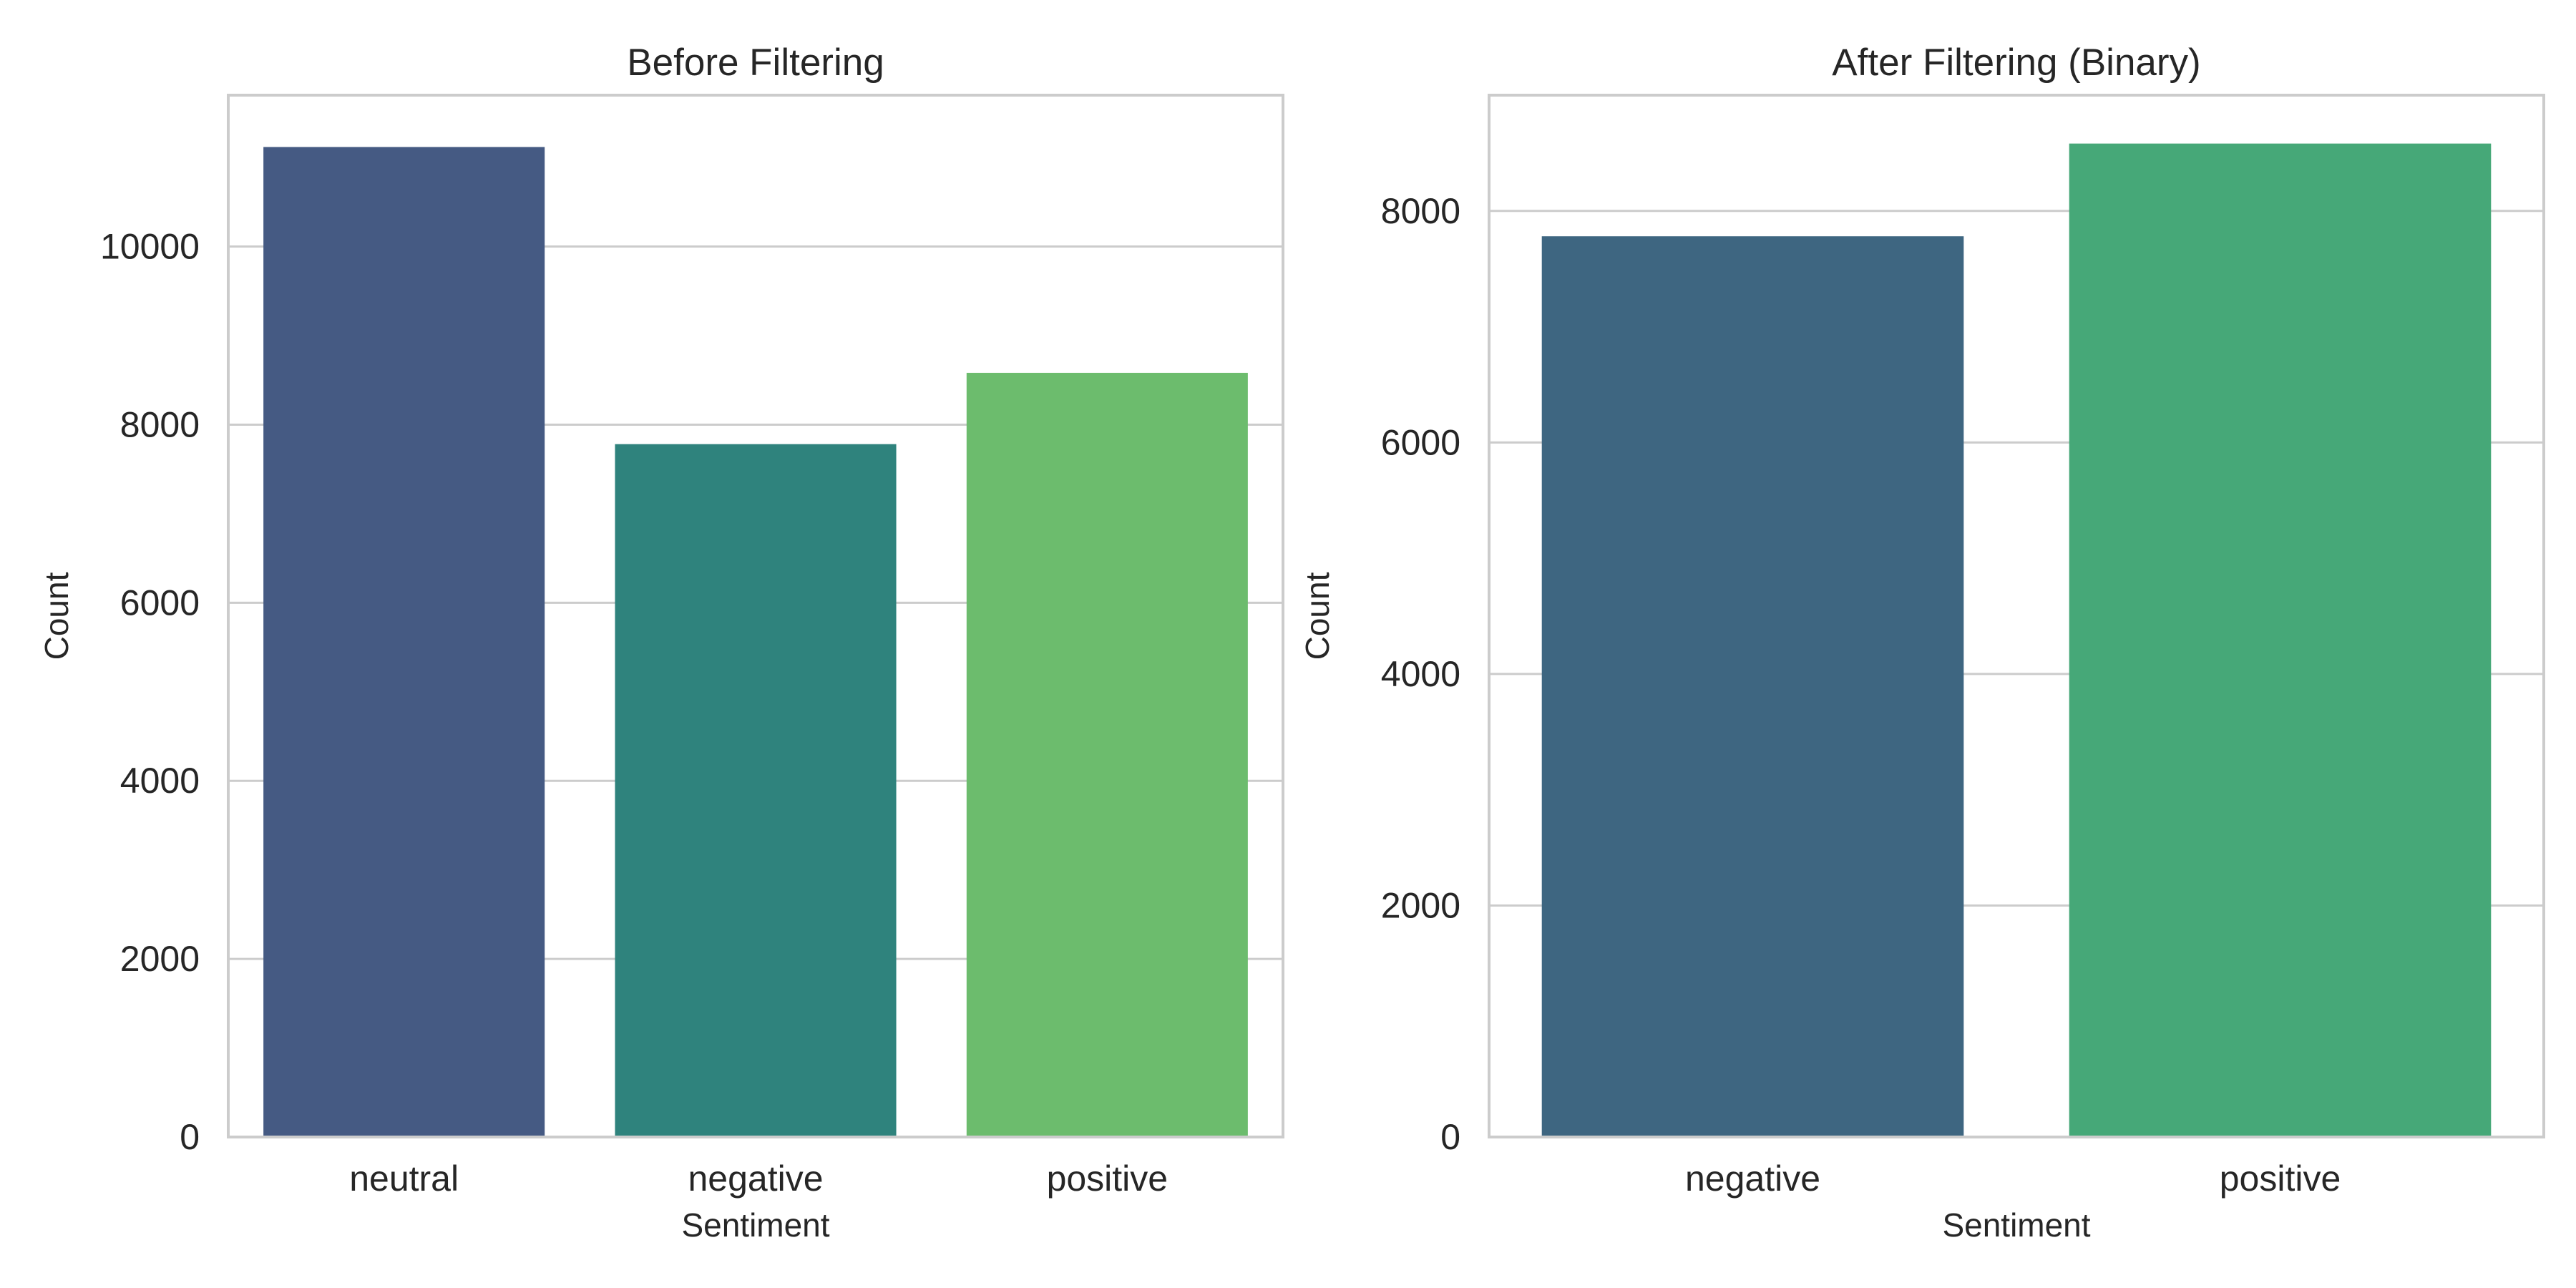 The width and height of the screenshot is (2576, 1288). What do you see at coordinates (404, 1178) in the screenshot?
I see `x-tick-label: neutral` at bounding box center [404, 1178].